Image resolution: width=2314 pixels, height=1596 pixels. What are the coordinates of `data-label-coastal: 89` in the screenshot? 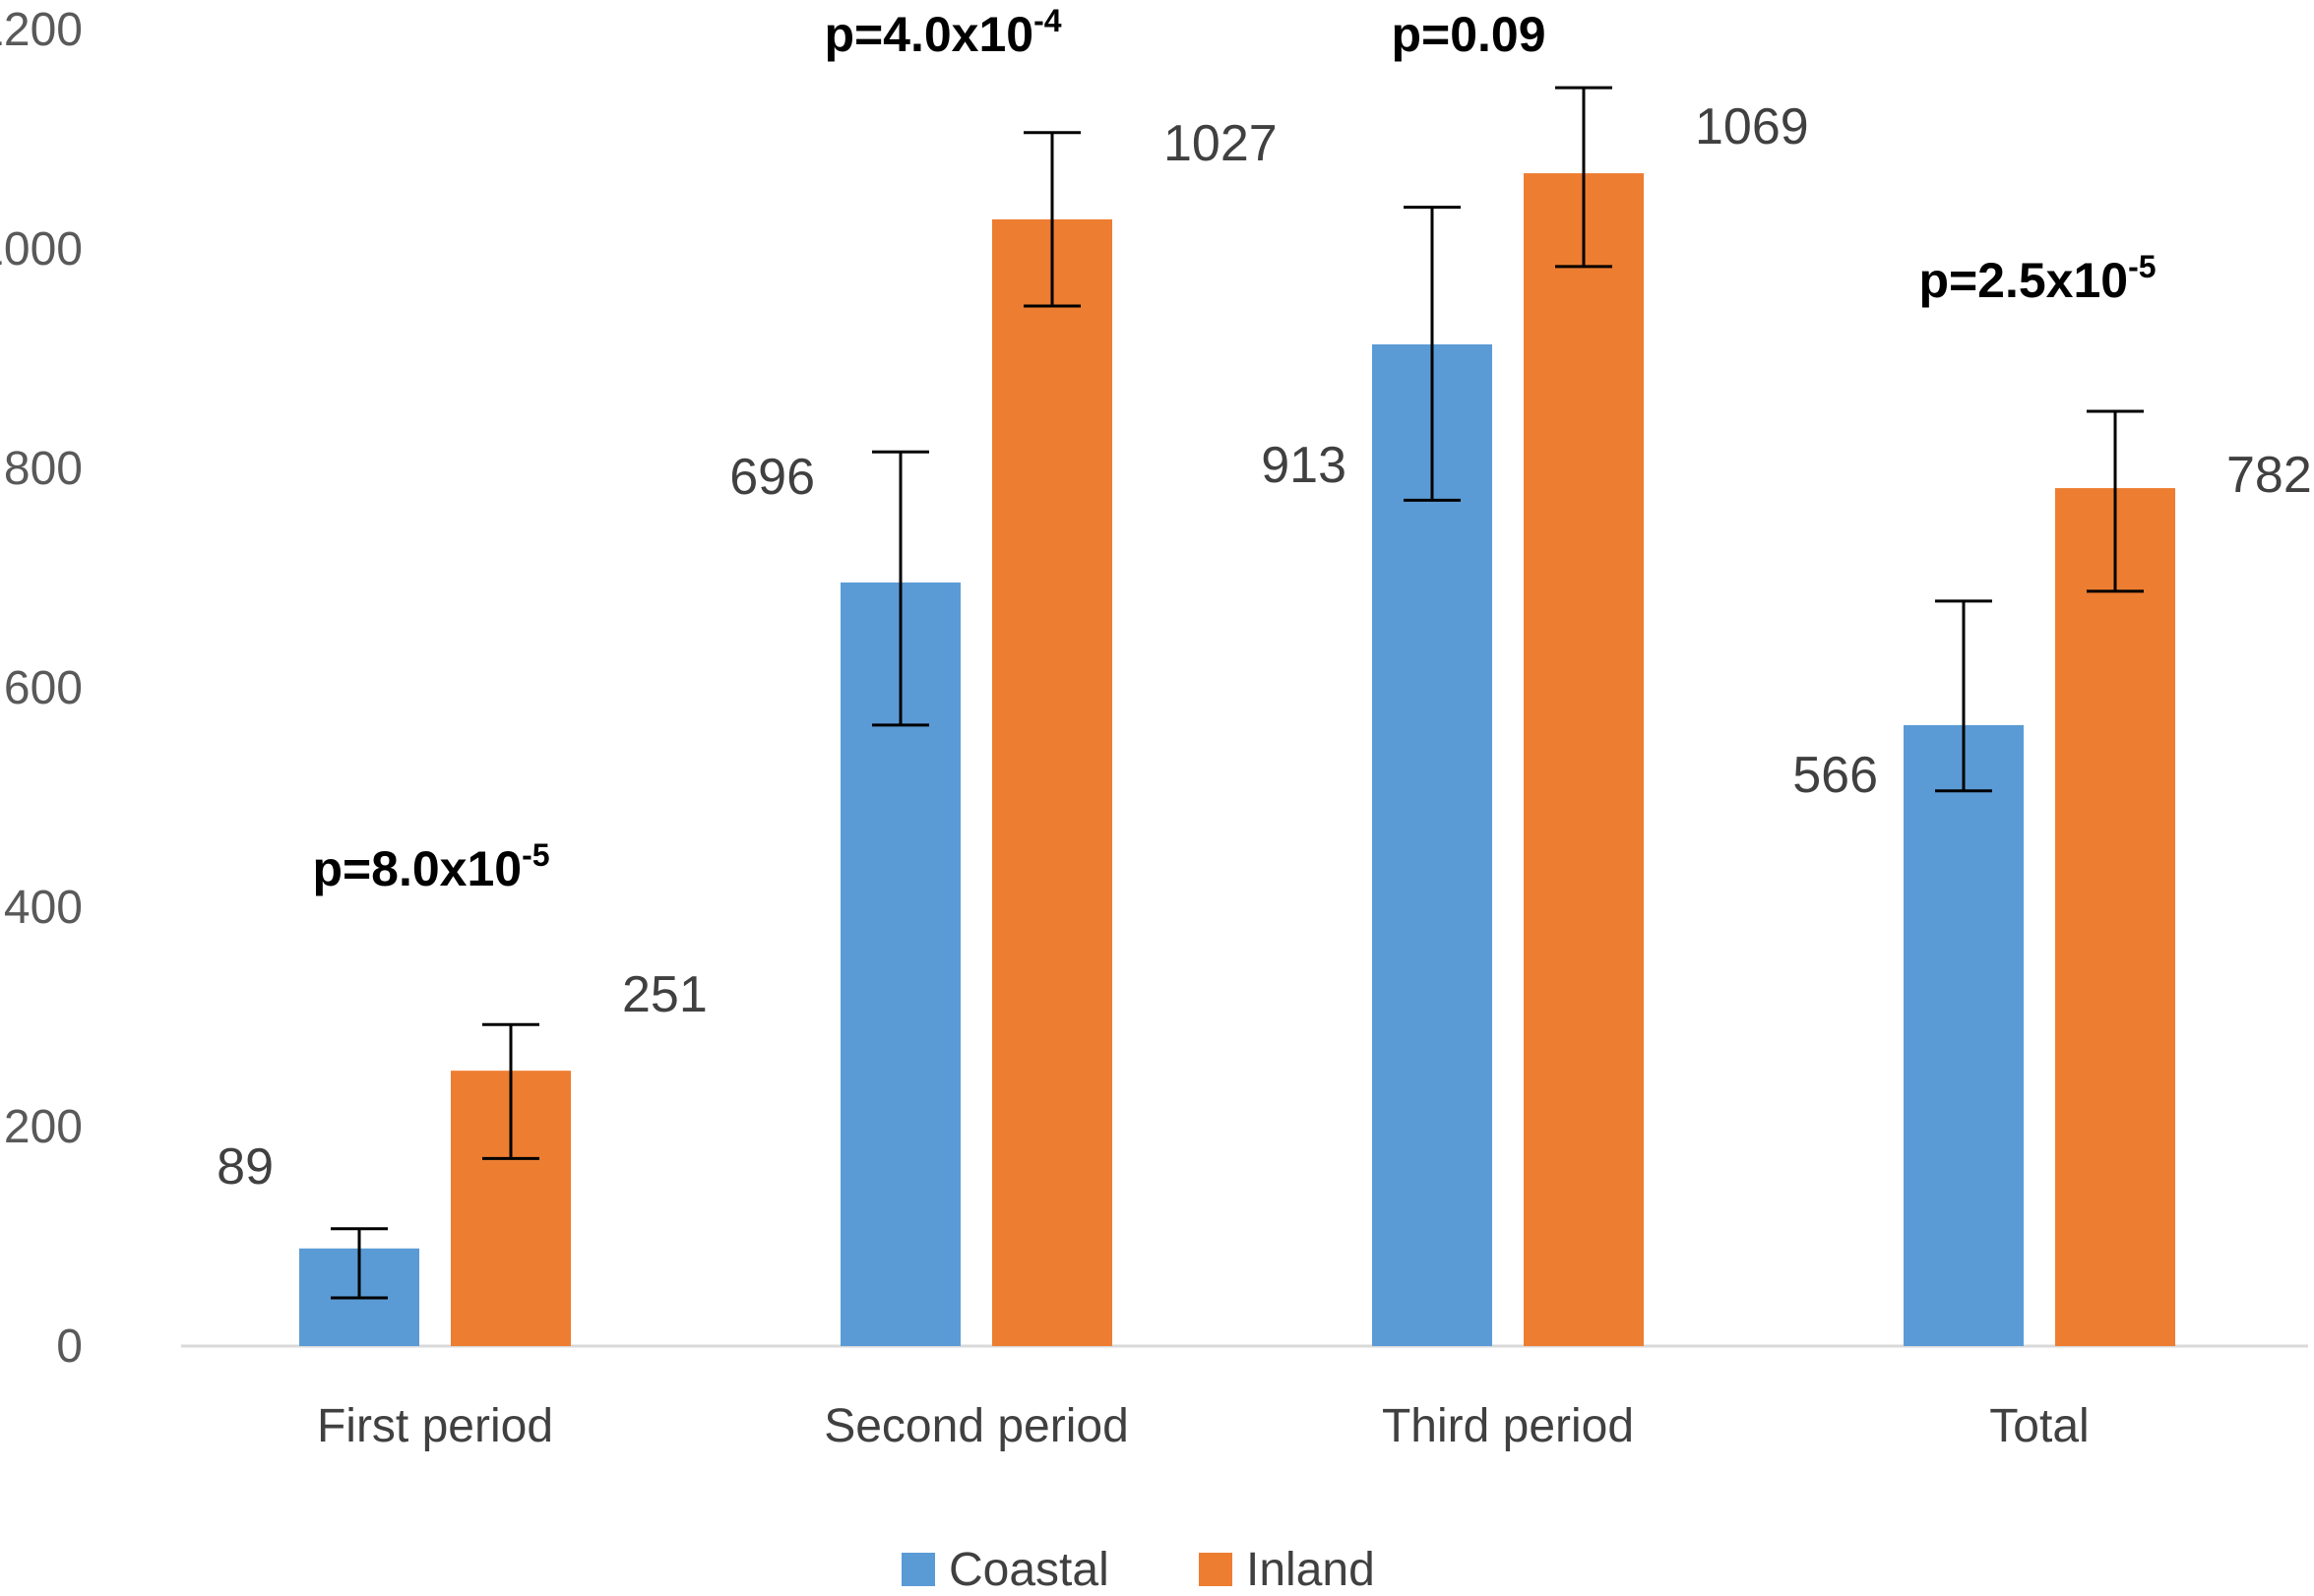 It's located at (246, 1167).